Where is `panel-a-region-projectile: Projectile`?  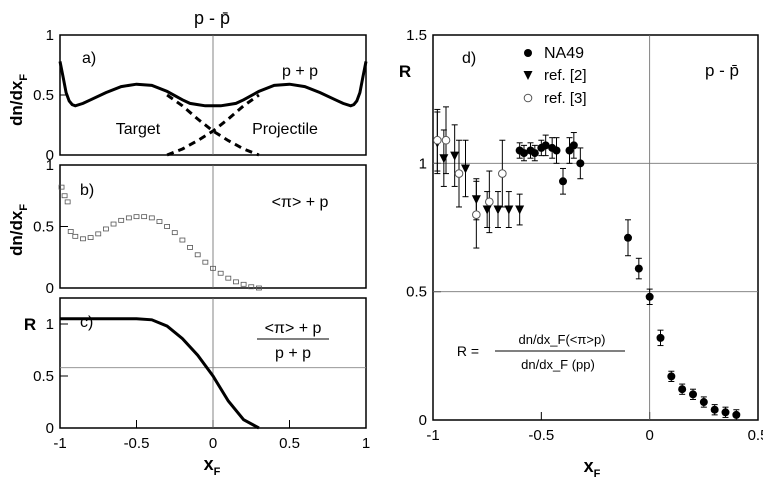
panel-a-region-projectile: Projectile is located at coordinates (285, 129).